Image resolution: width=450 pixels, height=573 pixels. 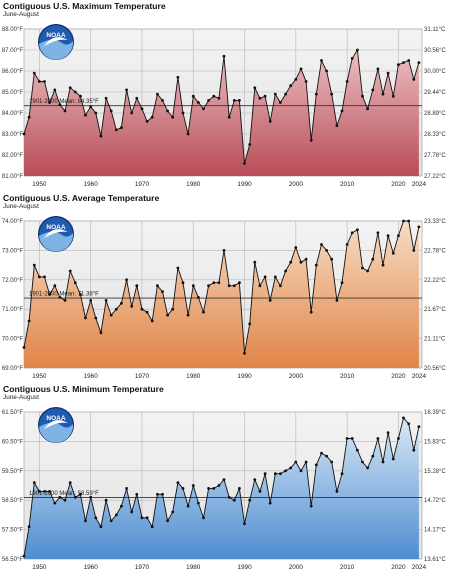 What do you see at coordinates (435, 222) in the screenshot?
I see `y-tick-label-right: 23.33°C` at bounding box center [435, 222].